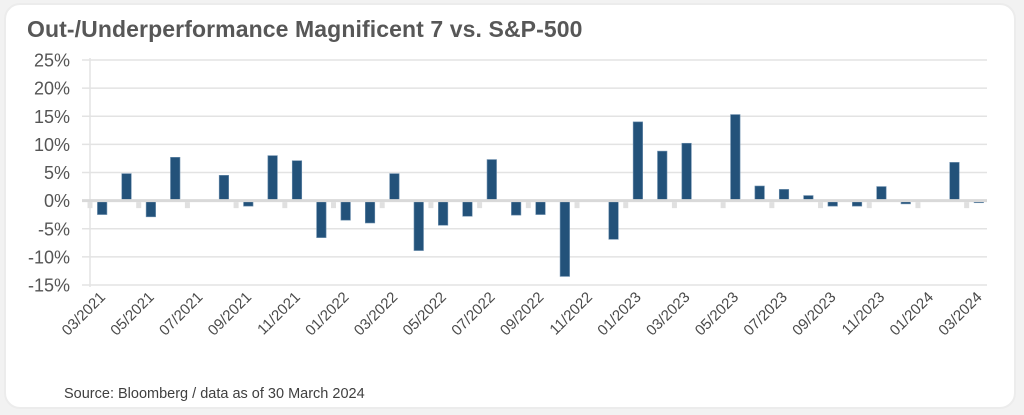 The width and height of the screenshot is (1024, 415). Describe the element at coordinates (912, 314) in the screenshot. I see `x-tick-label: 01/2024` at that location.